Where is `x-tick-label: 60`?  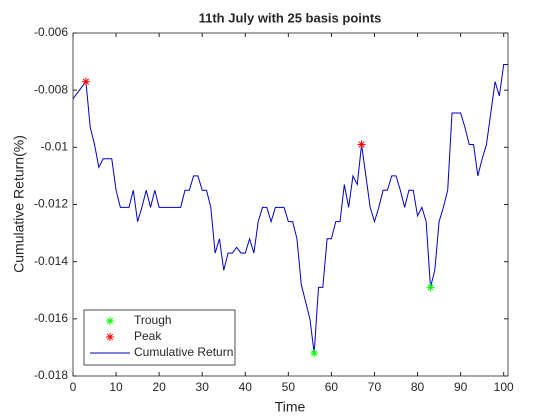
x-tick-label: 60 is located at coordinates (332, 387).